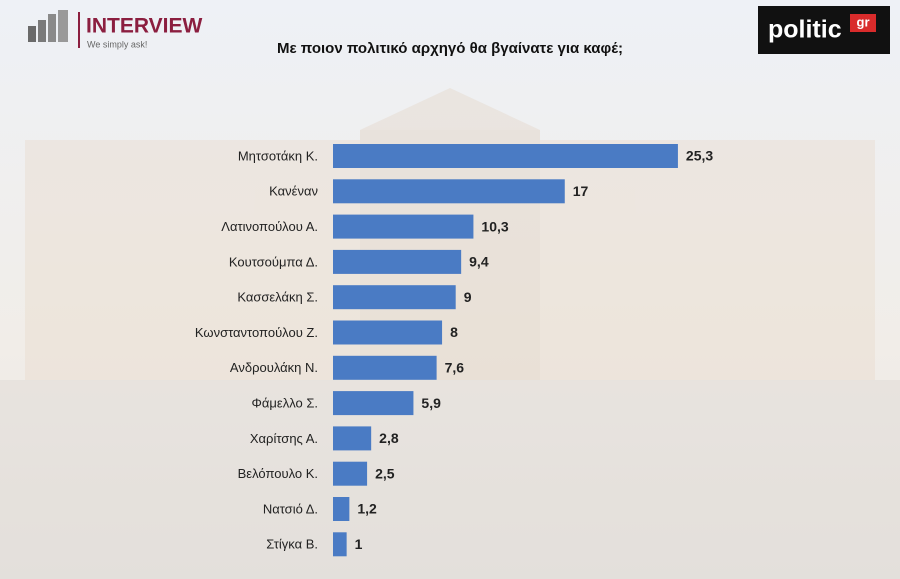  Describe the element at coordinates (292, 544) in the screenshot. I see `category-label: Στίγκα Β.` at that location.